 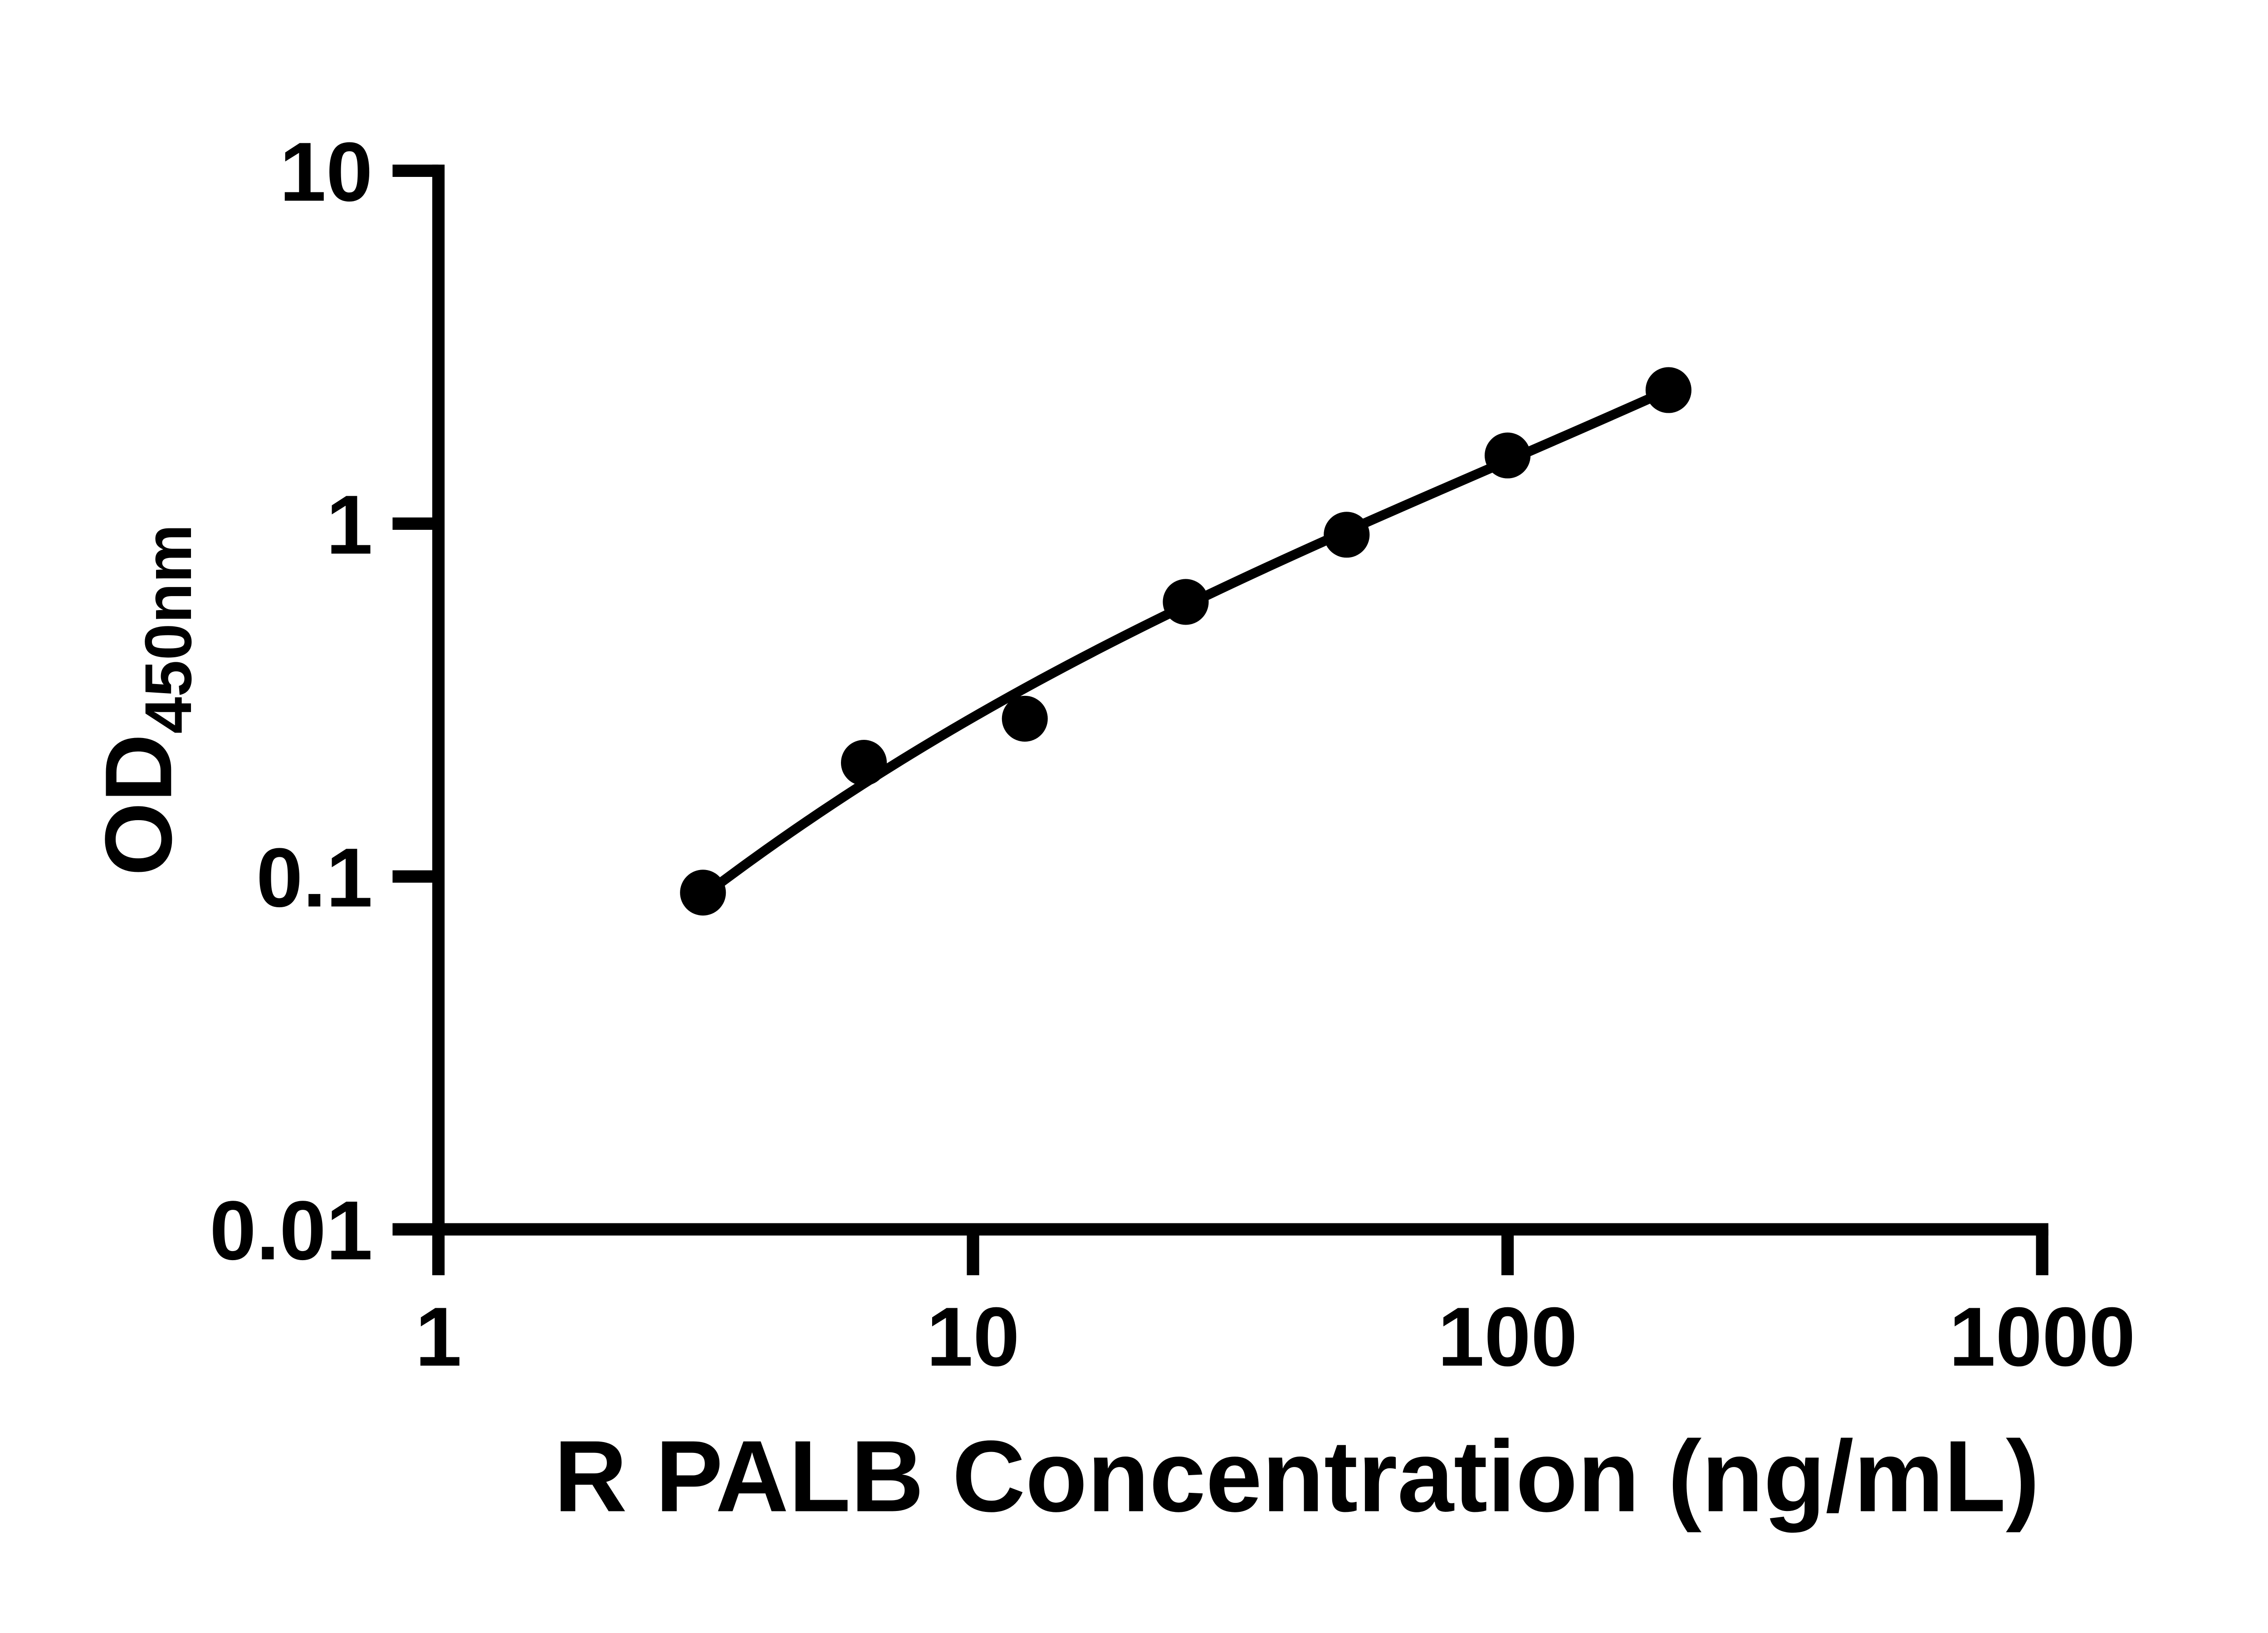 I want to click on y-axis-title-main: OD, so click(x=139, y=805).